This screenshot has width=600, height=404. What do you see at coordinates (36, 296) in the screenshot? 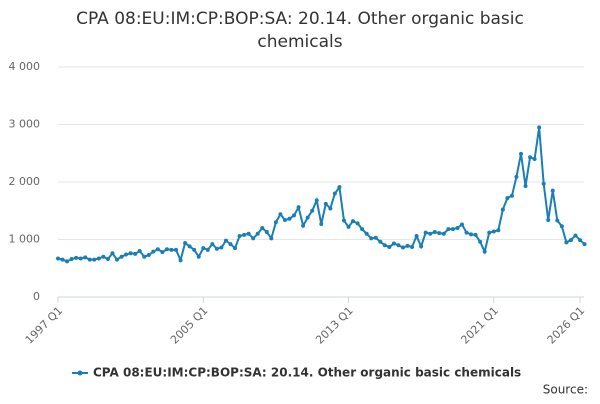
I see `y-tick-label: 0` at bounding box center [36, 296].